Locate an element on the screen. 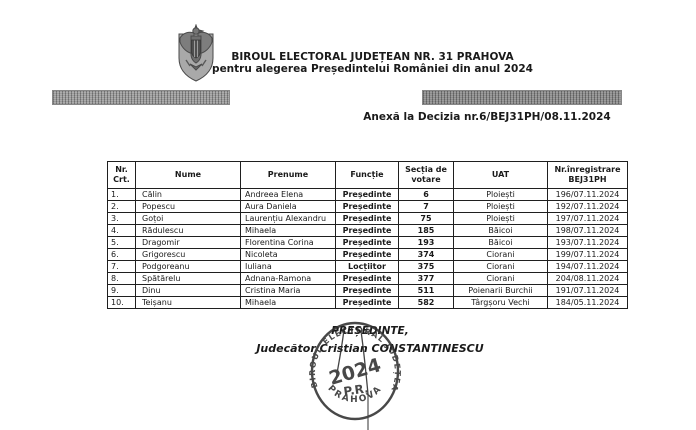 The height and width of the screenshot is (430, 696). table-cell: 75 is located at coordinates (426, 218).